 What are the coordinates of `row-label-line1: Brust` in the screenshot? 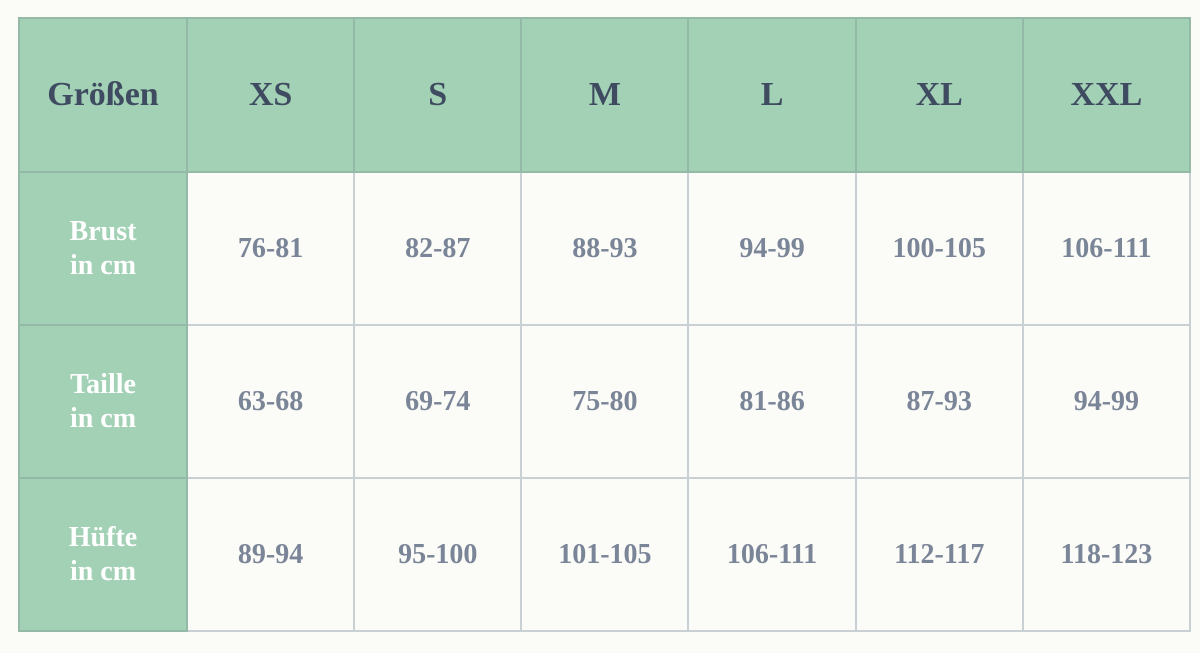 It's located at (103, 231).